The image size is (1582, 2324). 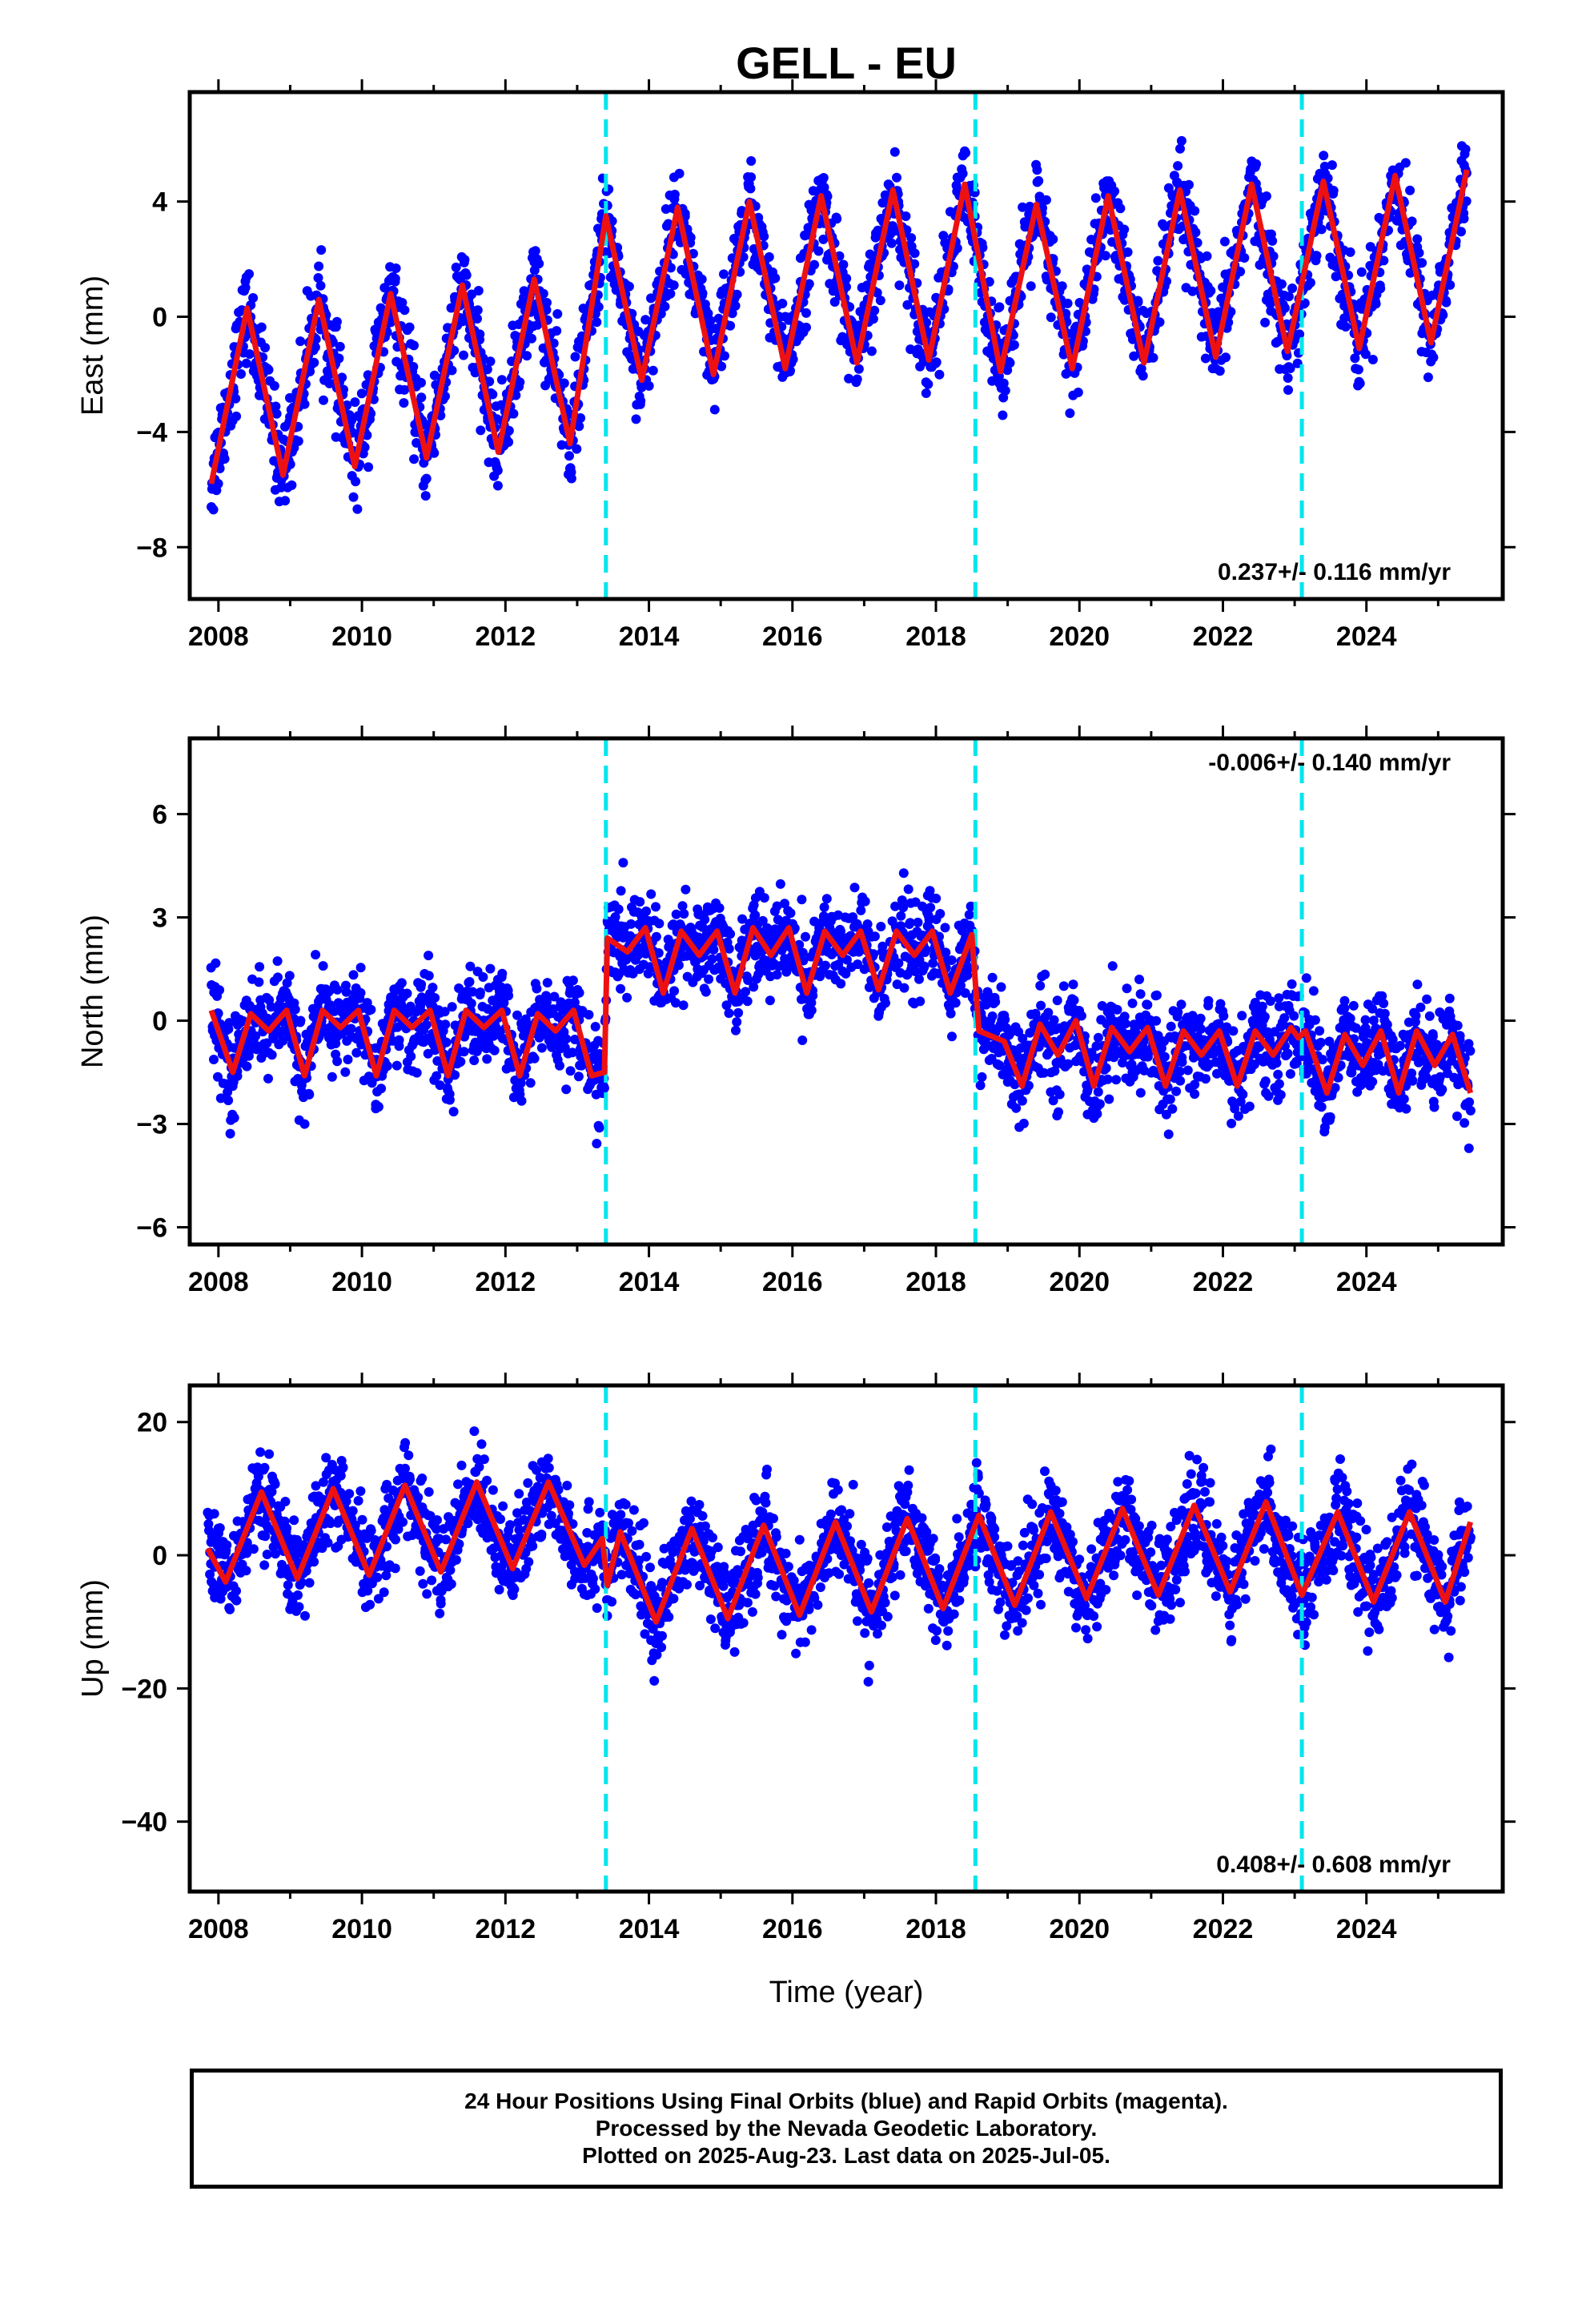 What do you see at coordinates (506, 636) in the screenshot?
I see `x-tick-label: 2012` at bounding box center [506, 636].